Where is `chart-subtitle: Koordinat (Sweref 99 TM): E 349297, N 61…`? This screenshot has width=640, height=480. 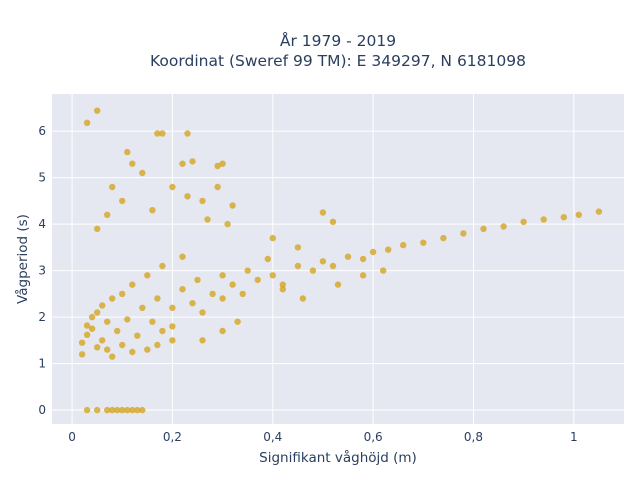
chart-subtitle: Koordinat (Sweref 99 TM): E 349297, N 61… is located at coordinates (338, 61).